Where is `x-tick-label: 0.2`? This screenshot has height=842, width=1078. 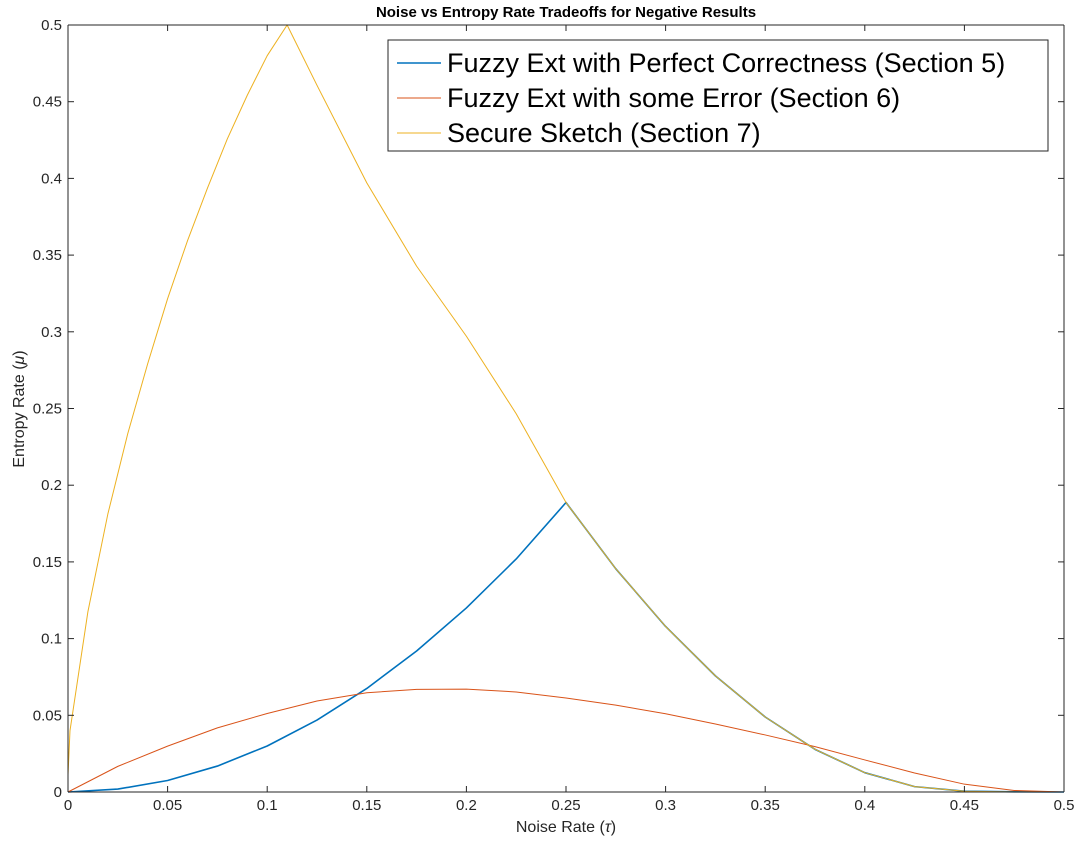
x-tick-label: 0.2 is located at coordinates (466, 805).